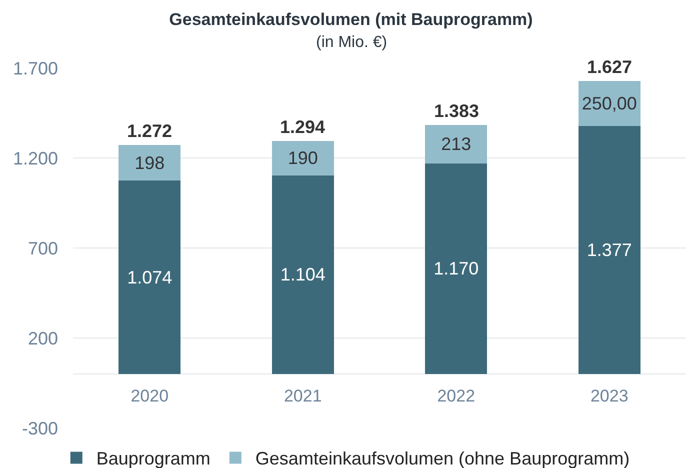 This screenshot has width=696, height=468. I want to click on data-label: 1.104, so click(303, 274).